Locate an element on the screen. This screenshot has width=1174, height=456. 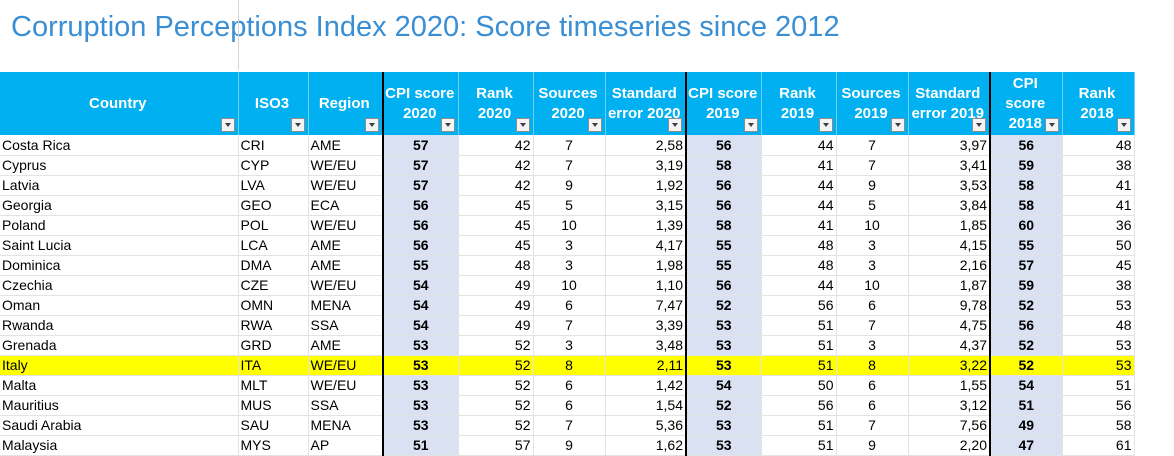
cell-cpi-2018: 54 is located at coordinates (1026, 385).